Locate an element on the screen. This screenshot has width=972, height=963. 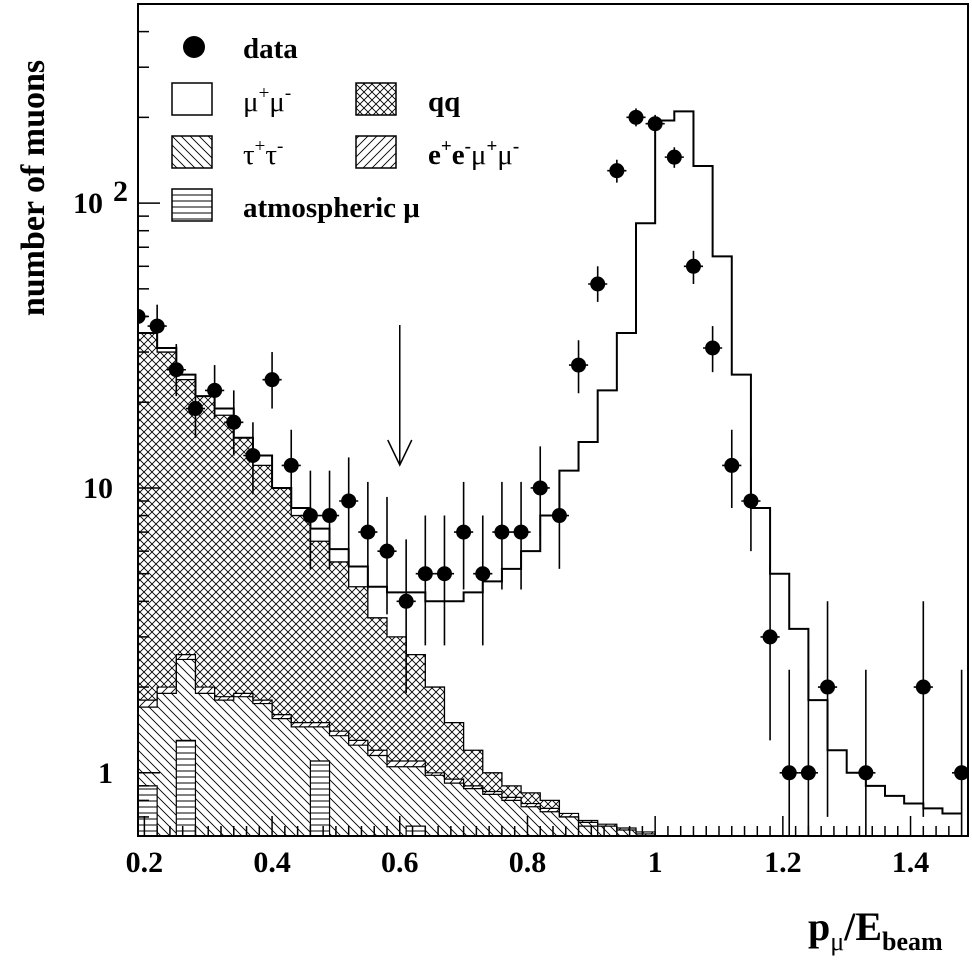
legend-symbol-mumu is located at coordinates (192, 99).